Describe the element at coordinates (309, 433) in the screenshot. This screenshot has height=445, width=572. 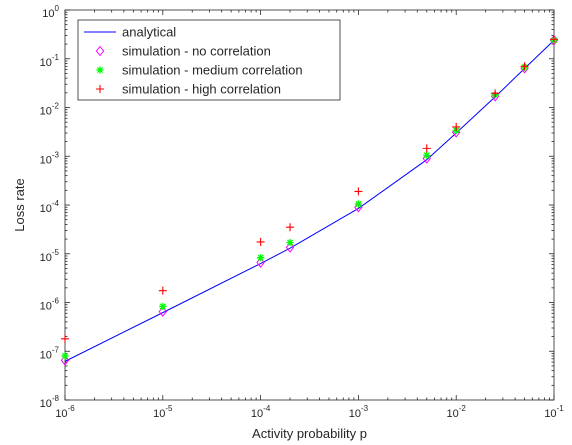
I see `x-axis-label: Activity probability p` at that location.